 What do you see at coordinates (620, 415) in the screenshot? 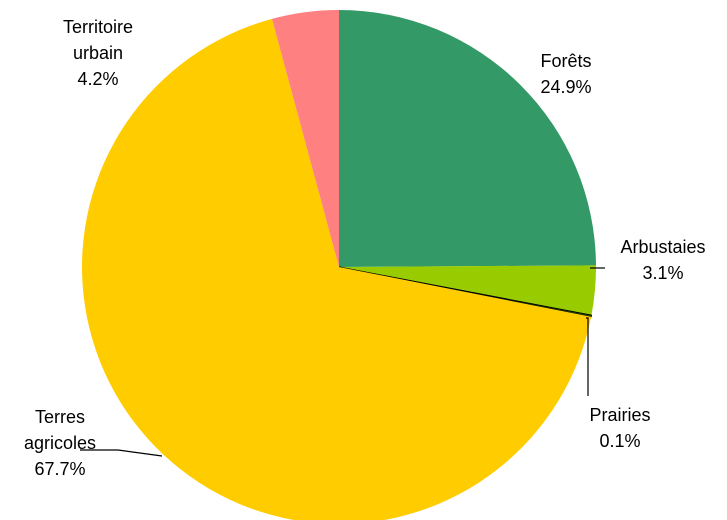
I see `category-label: Prairies` at bounding box center [620, 415].